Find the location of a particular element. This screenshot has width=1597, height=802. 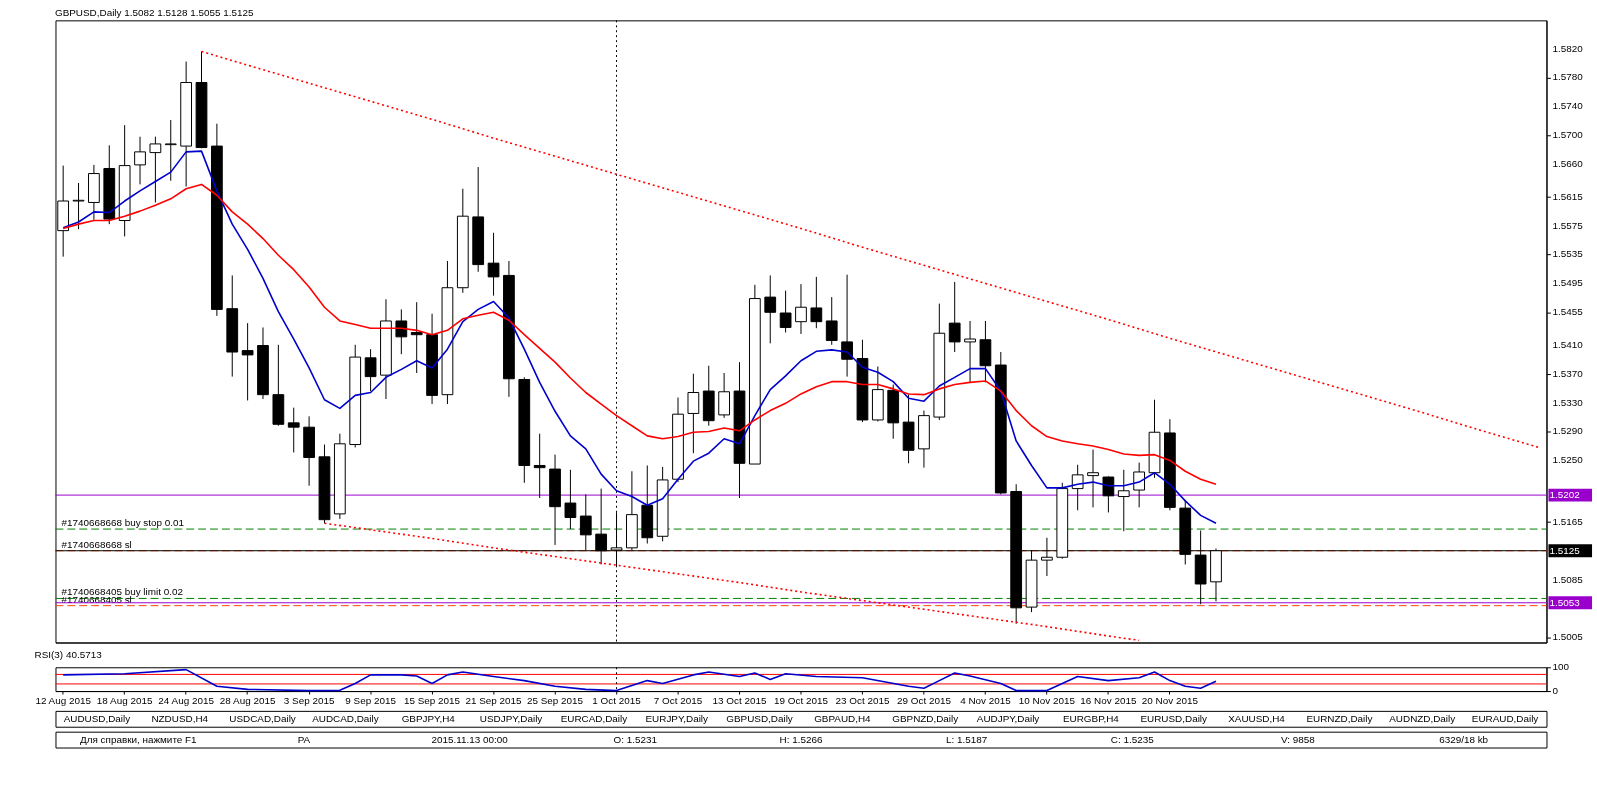

ref-line-label: #1740668405 buy limit 0.02 is located at coordinates (122, 592).